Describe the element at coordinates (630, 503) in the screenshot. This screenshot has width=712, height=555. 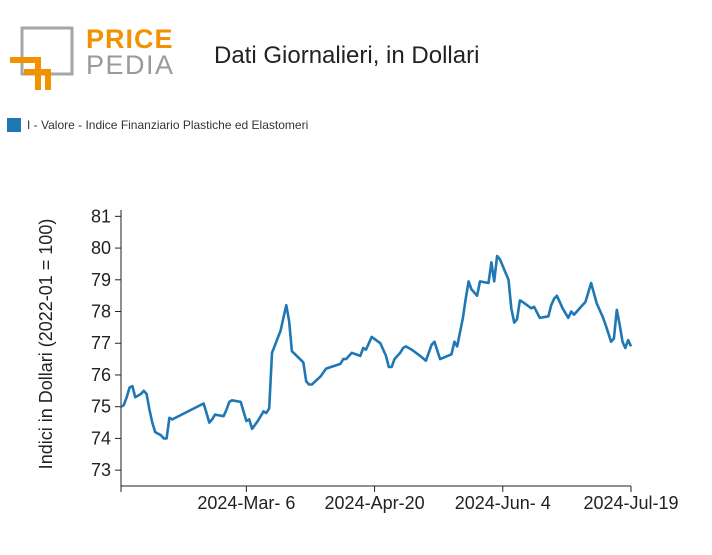
I see `x-tick-label: 2024-Jul-19` at that location.